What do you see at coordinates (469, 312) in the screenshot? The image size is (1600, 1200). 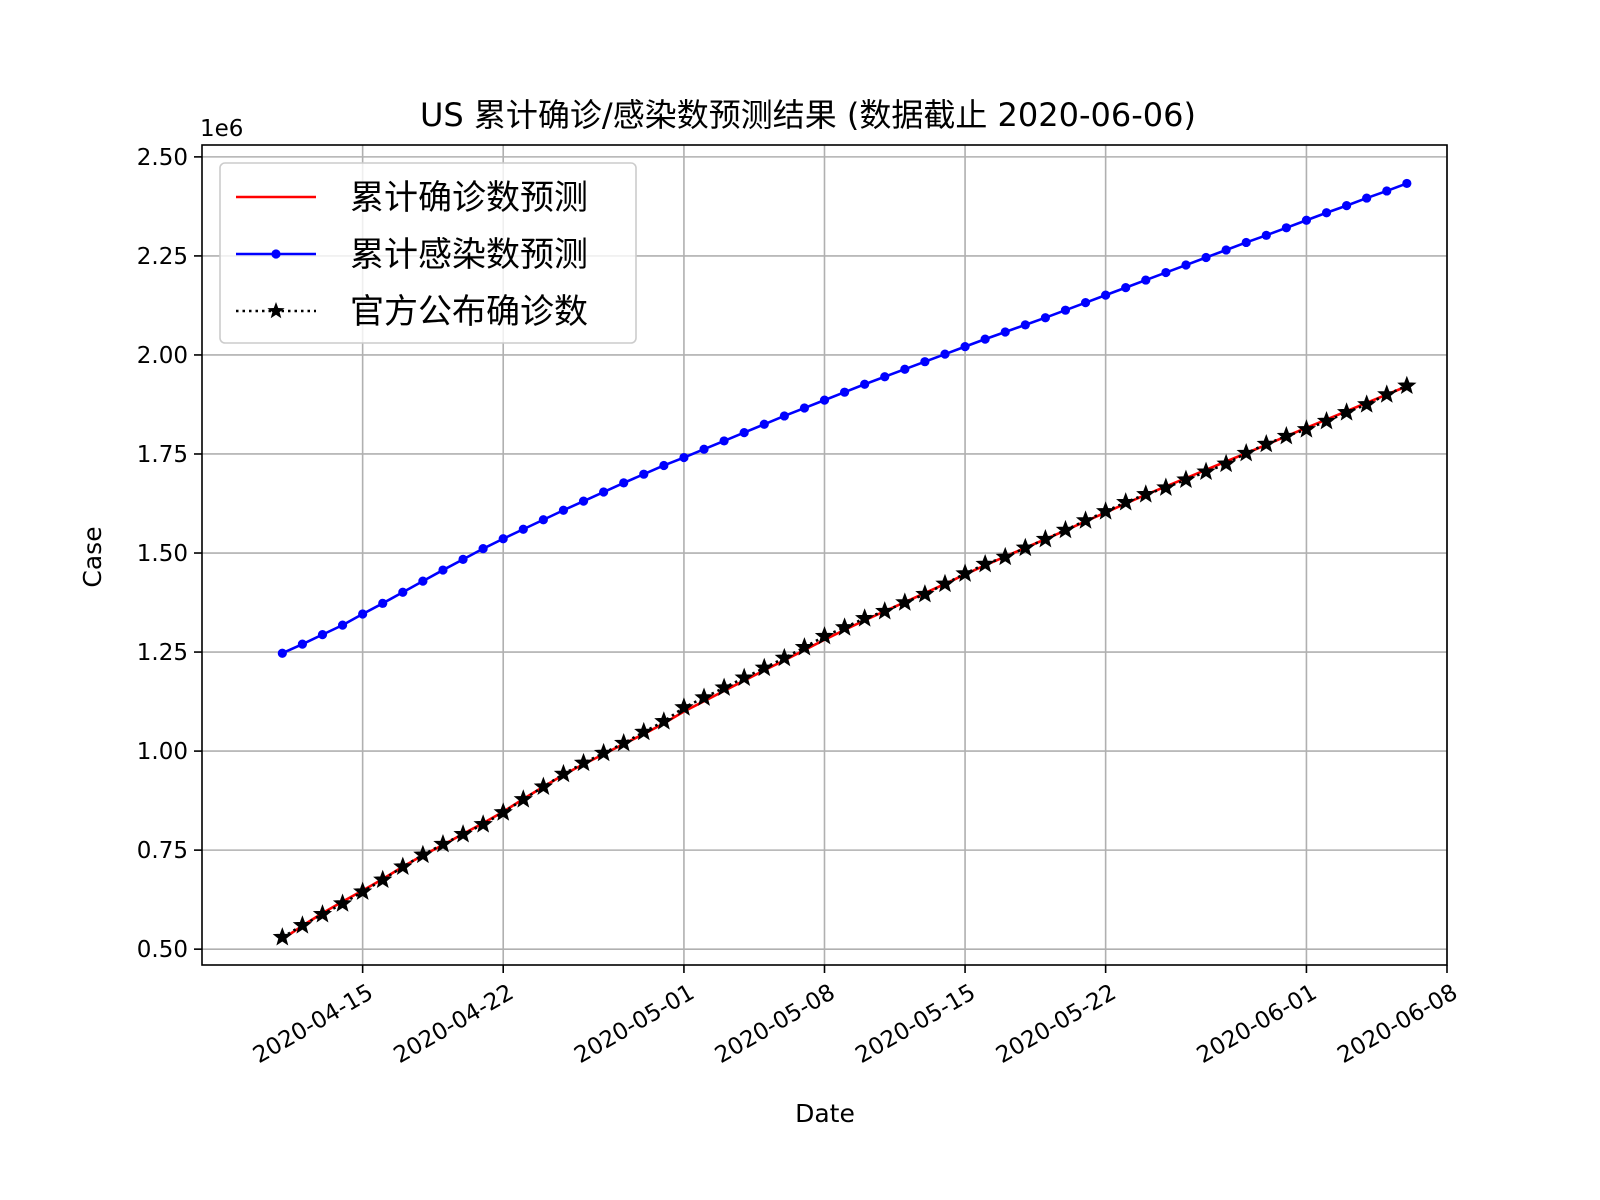 I see `legend-label: 官方公布确诊数` at bounding box center [469, 312].